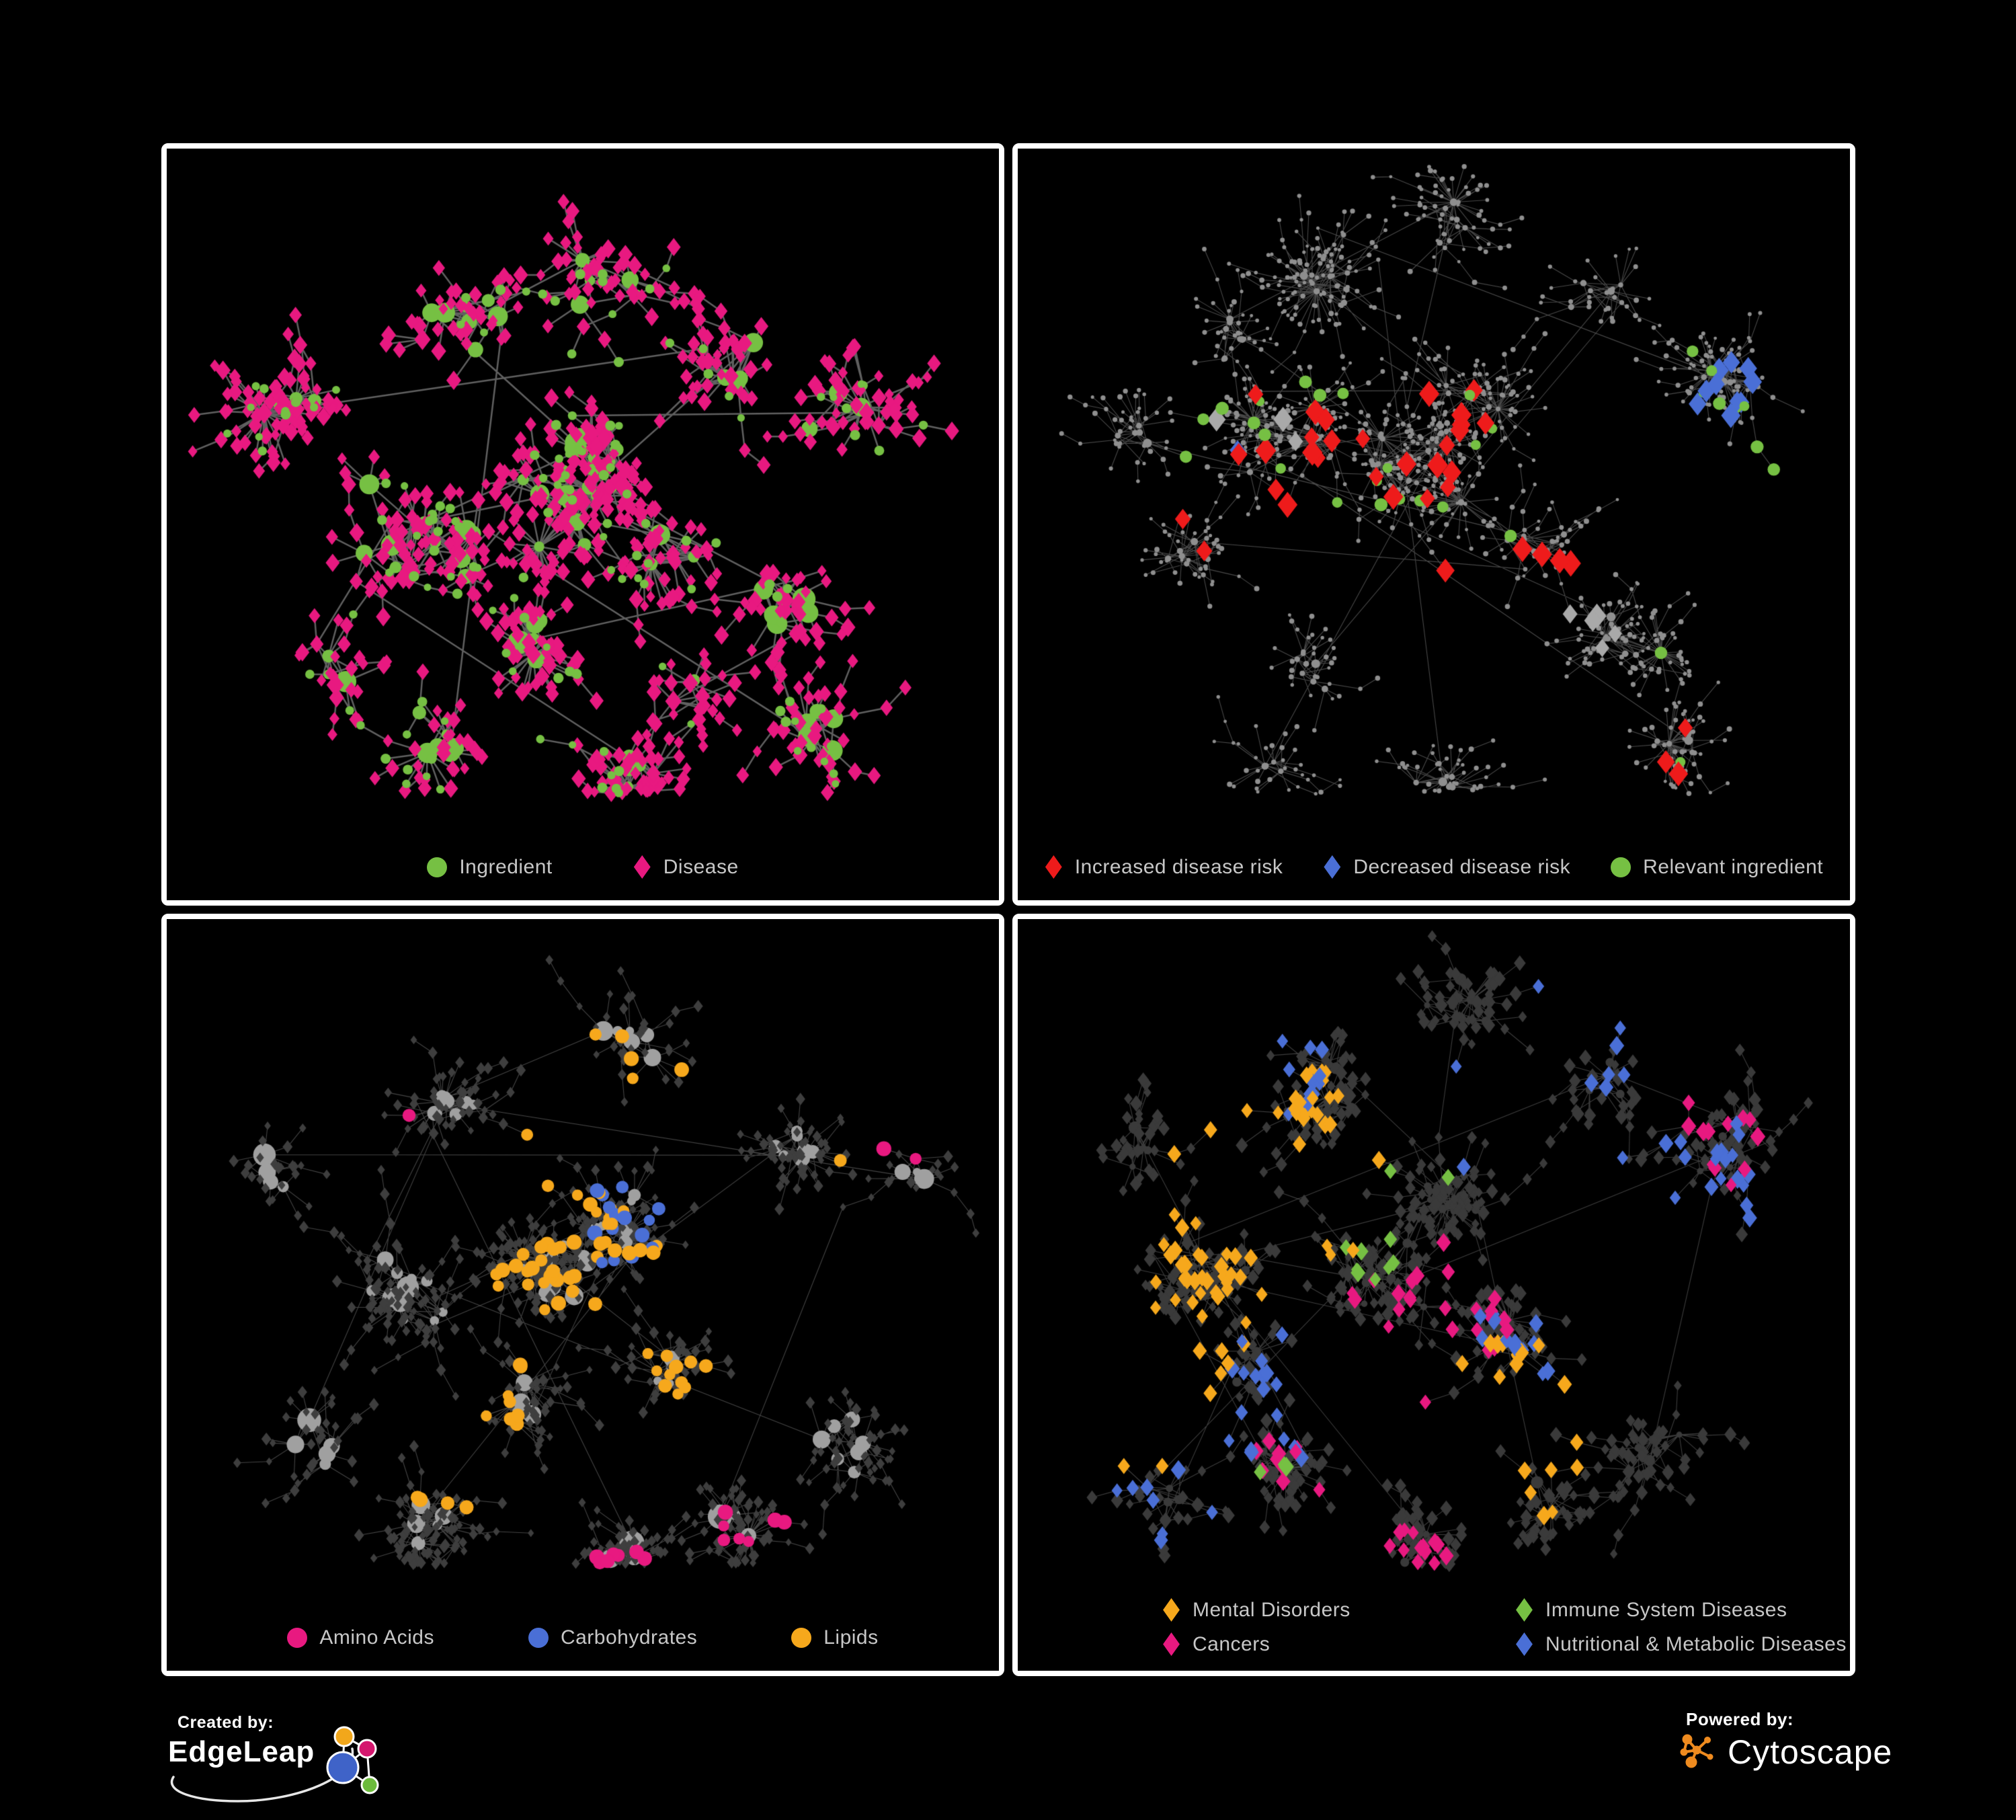 This screenshot has width=2016, height=1820. Describe the element at coordinates (437, 867) in the screenshot. I see `ingredient-marker-icon` at that location.